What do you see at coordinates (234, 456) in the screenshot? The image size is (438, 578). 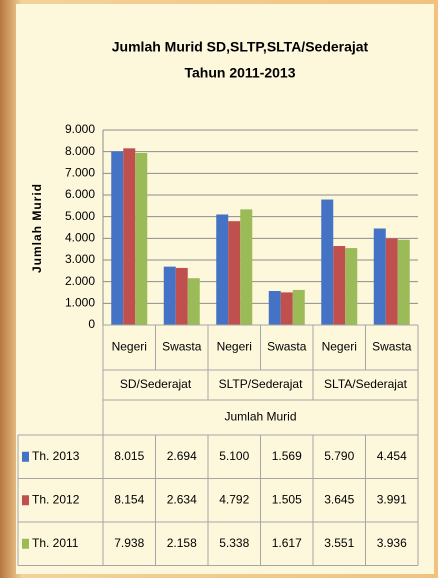 I see `table-cell: 5.100` at bounding box center [234, 456].